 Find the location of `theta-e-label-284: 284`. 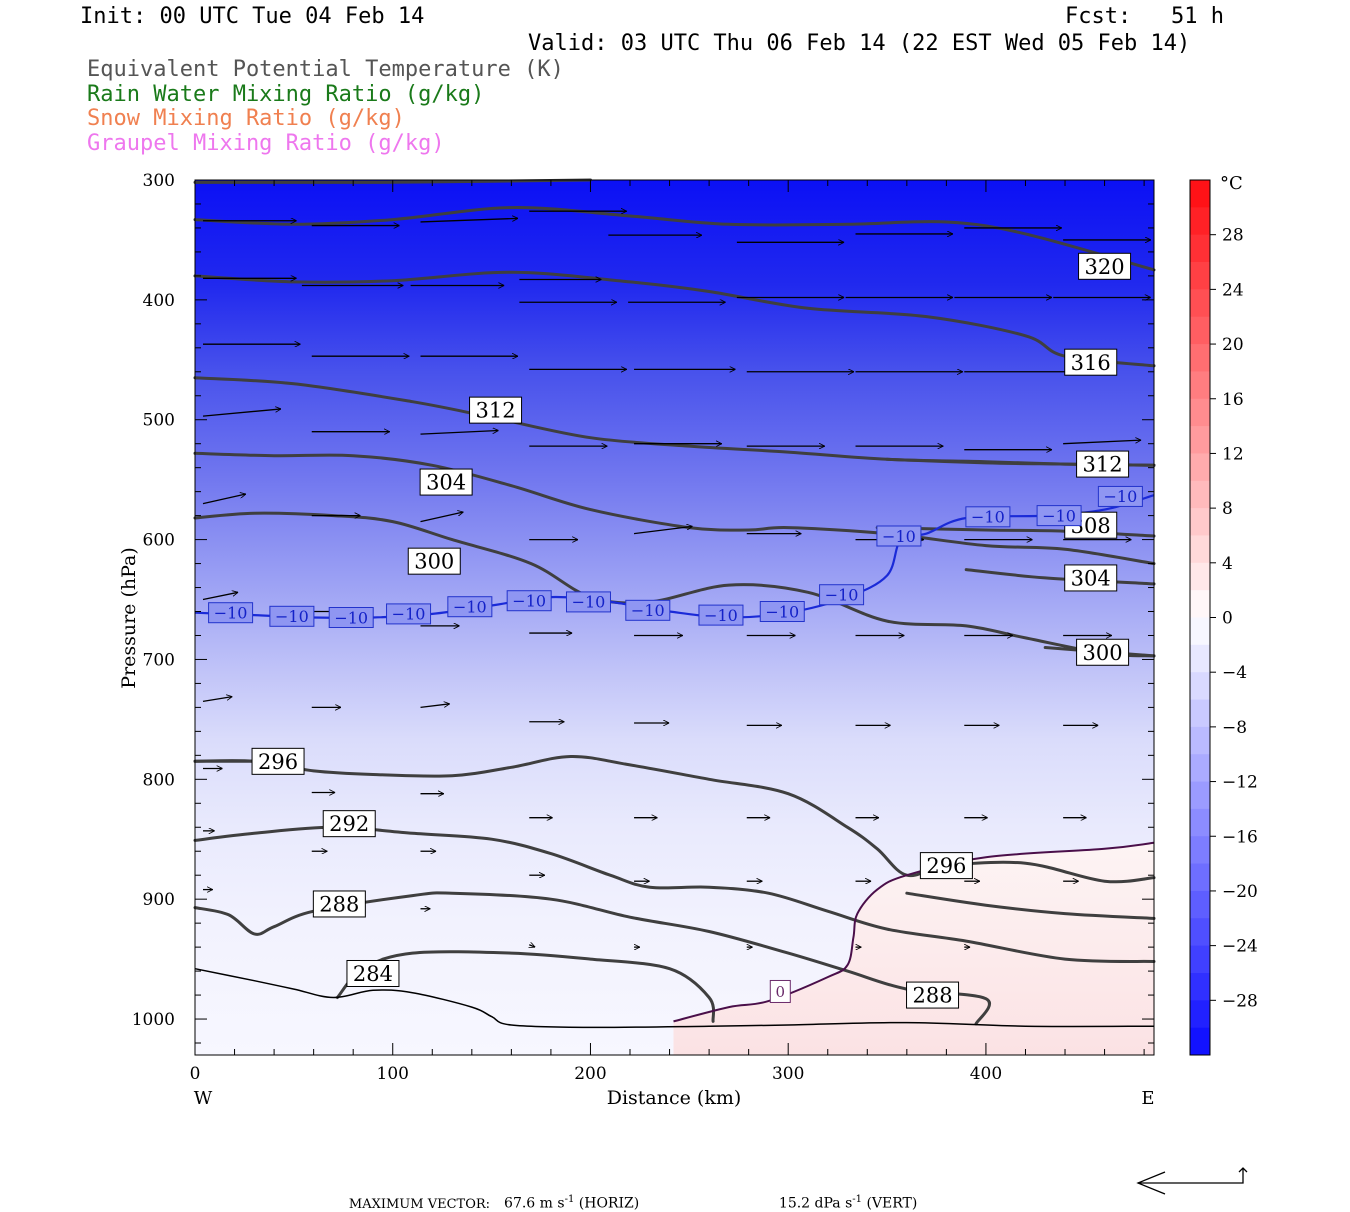

theta-e-label-284: 284 is located at coordinates (373, 974).